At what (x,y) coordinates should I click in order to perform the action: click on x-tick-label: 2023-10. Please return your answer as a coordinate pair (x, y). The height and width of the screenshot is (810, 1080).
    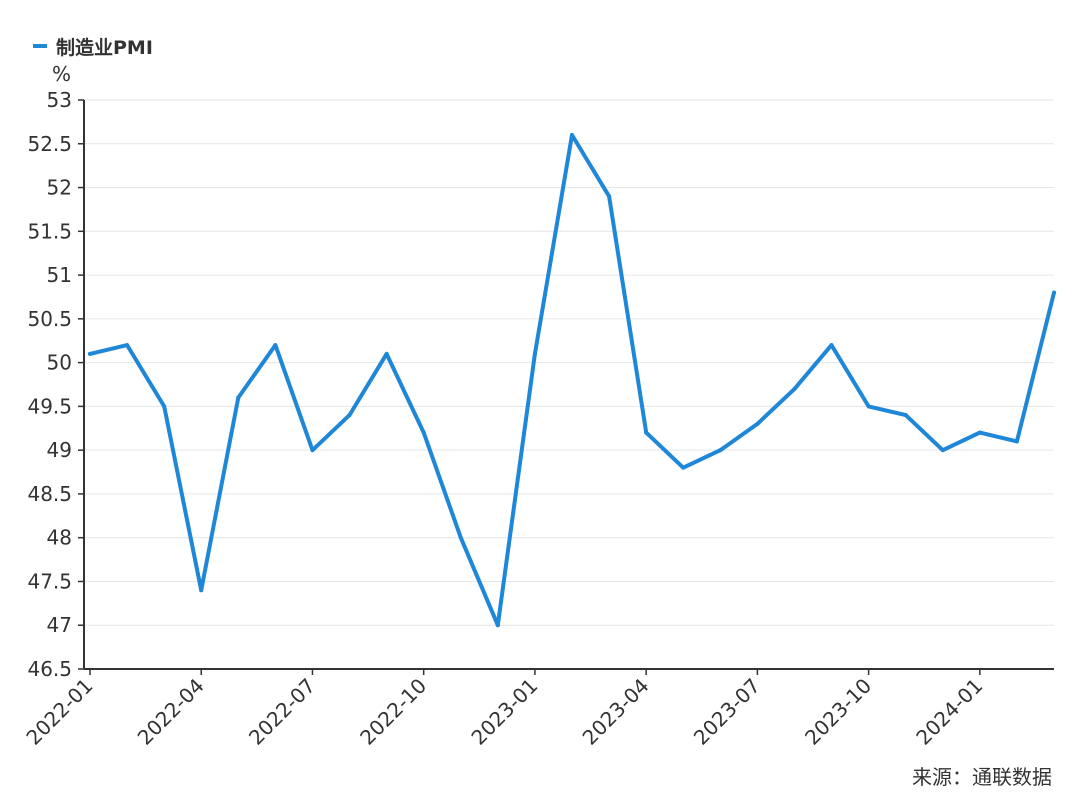
    Looking at the image, I should click on (838, 712).